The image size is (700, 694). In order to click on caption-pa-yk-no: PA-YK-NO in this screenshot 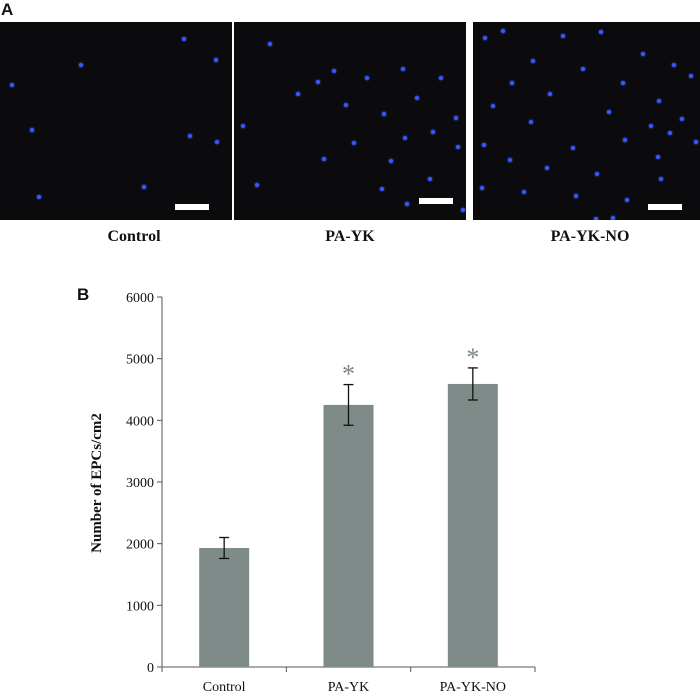, I will do `click(590, 236)`.